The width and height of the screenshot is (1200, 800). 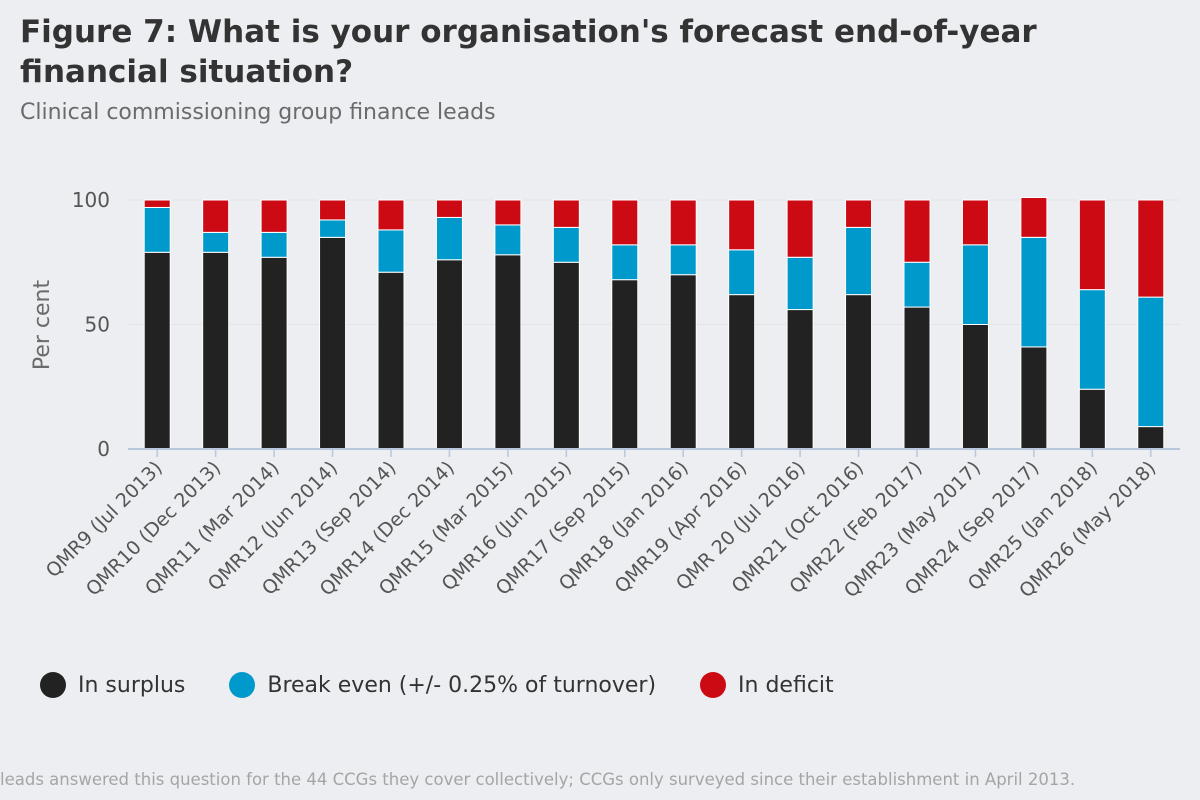 What do you see at coordinates (97, 325) in the screenshot?
I see `y-tick-label-50: 50` at bounding box center [97, 325].